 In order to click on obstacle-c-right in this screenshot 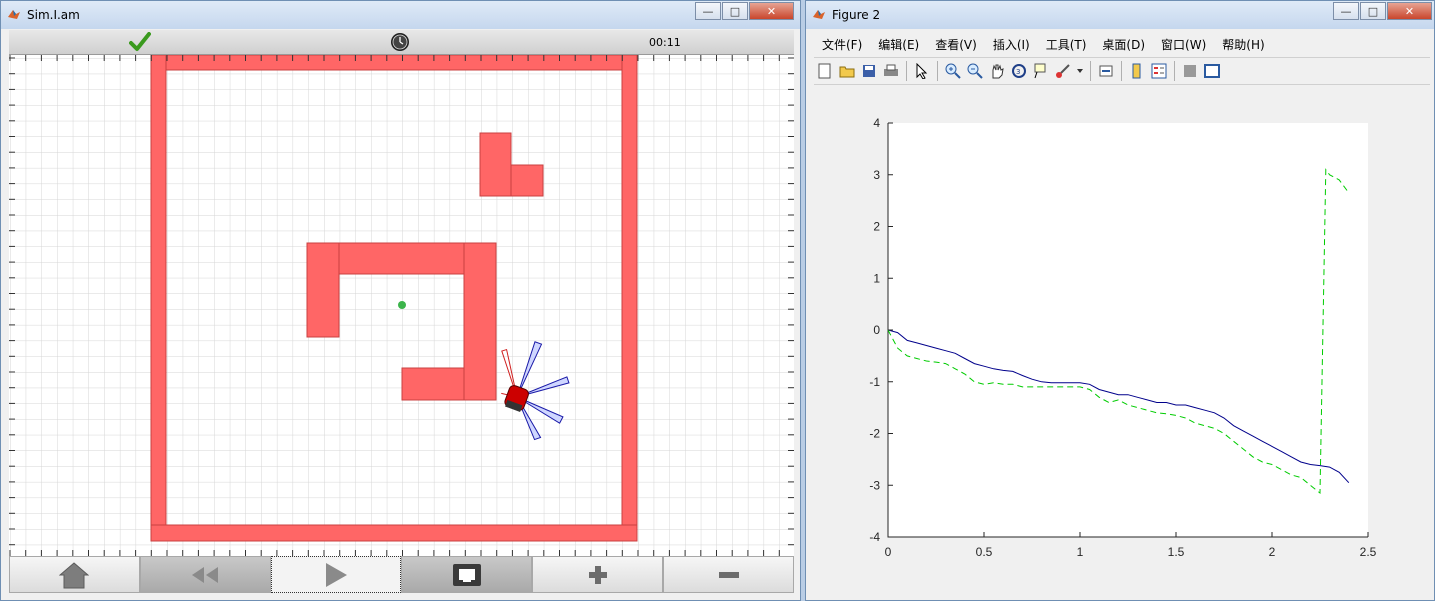, I will do `click(480, 321)`.